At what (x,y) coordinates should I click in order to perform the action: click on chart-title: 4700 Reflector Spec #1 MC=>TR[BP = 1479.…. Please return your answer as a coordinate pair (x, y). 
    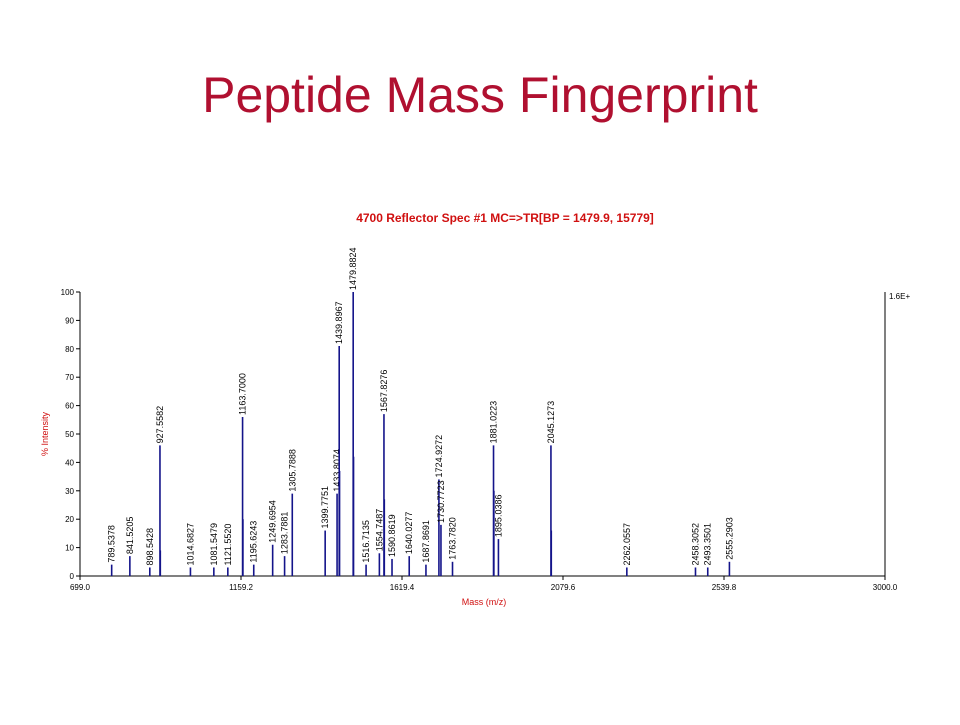
    Looking at the image, I should click on (505, 218).